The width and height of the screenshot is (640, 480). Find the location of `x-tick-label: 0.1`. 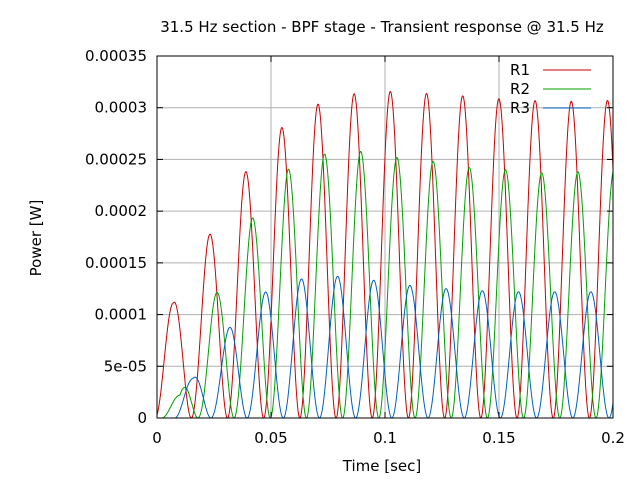

x-tick-label: 0.1 is located at coordinates (385, 438).